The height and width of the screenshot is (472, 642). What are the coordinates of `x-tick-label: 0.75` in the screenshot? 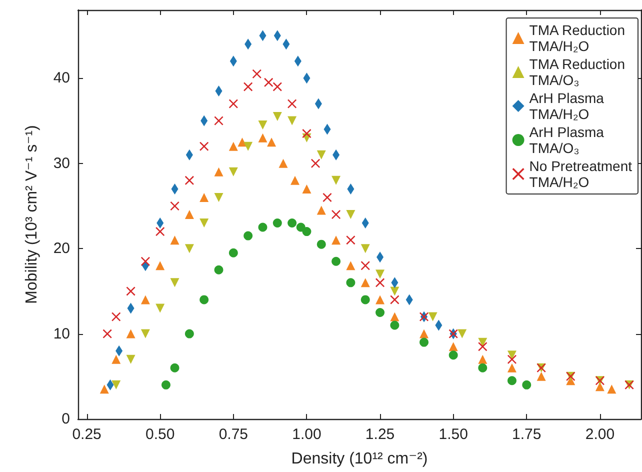 It's located at (233, 434).